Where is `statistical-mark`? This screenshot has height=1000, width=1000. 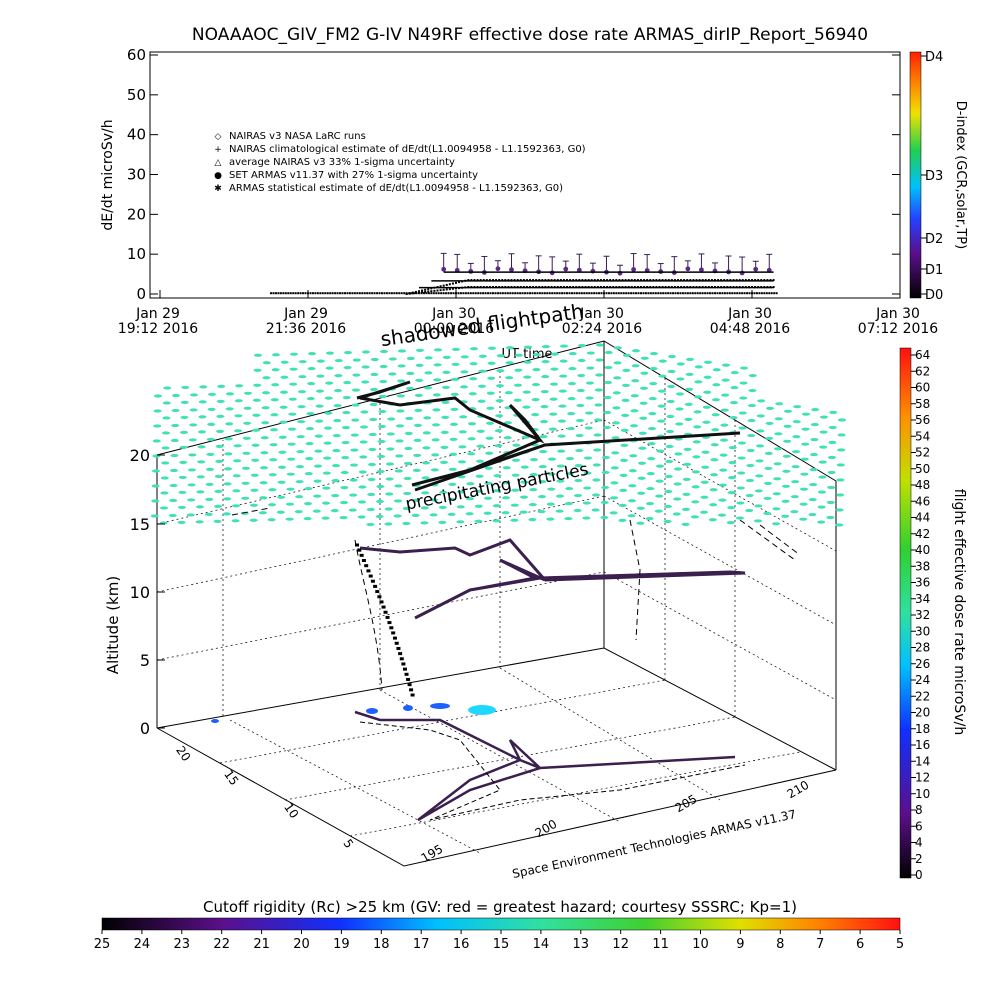 statistical-mark is located at coordinates (431, 291).